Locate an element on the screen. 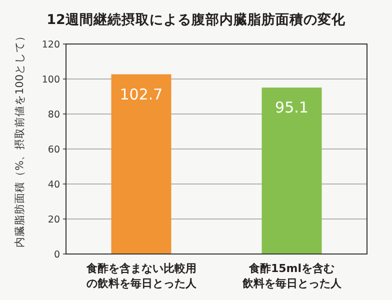  y-tick-label: 0 is located at coordinates (57, 255).